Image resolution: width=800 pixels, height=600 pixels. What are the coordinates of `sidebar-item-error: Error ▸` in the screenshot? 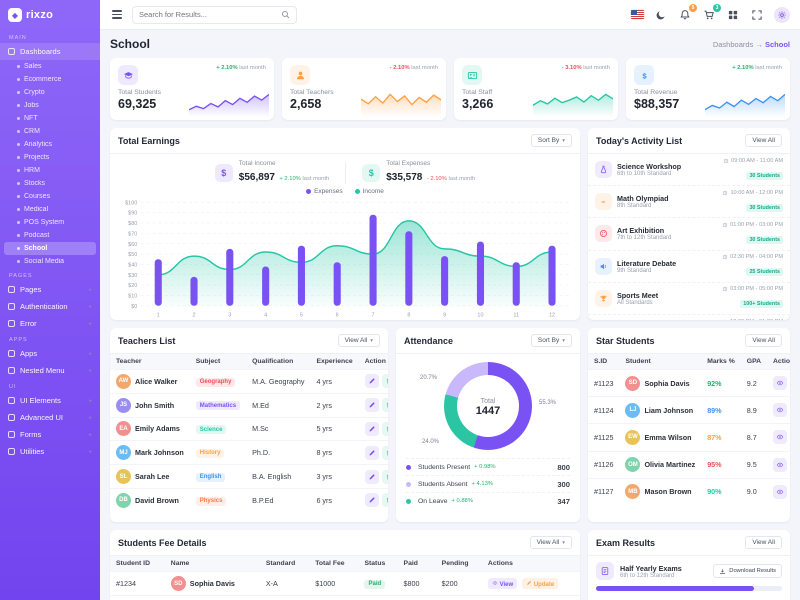 It's located at (50, 323).